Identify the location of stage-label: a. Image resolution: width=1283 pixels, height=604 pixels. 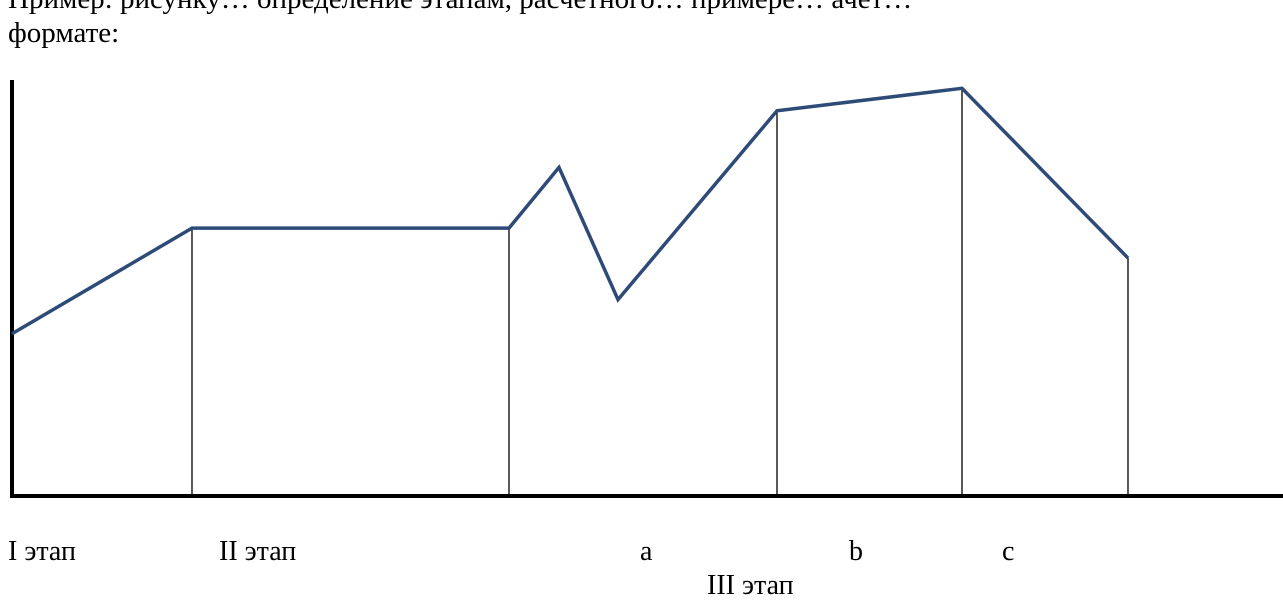
(646, 551).